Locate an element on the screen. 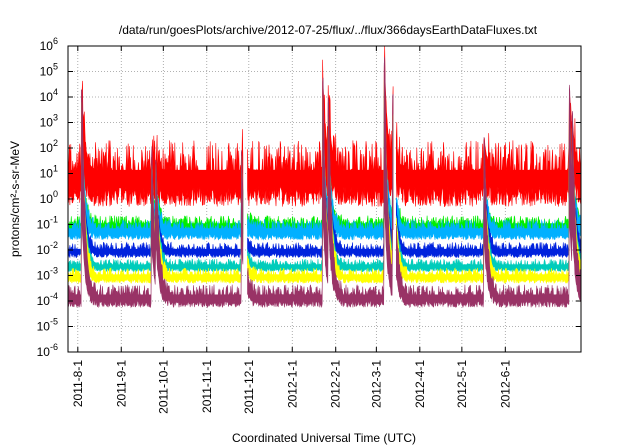 Image resolution: width=640 pixels, height=448 pixels. y-tick-label: 10³ is located at coordinates (49, 121).